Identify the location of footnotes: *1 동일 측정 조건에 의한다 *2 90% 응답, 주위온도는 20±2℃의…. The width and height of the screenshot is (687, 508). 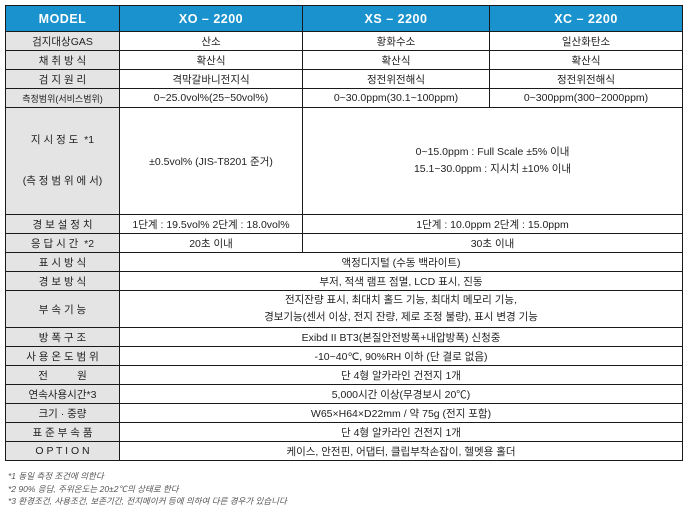
(345, 489).